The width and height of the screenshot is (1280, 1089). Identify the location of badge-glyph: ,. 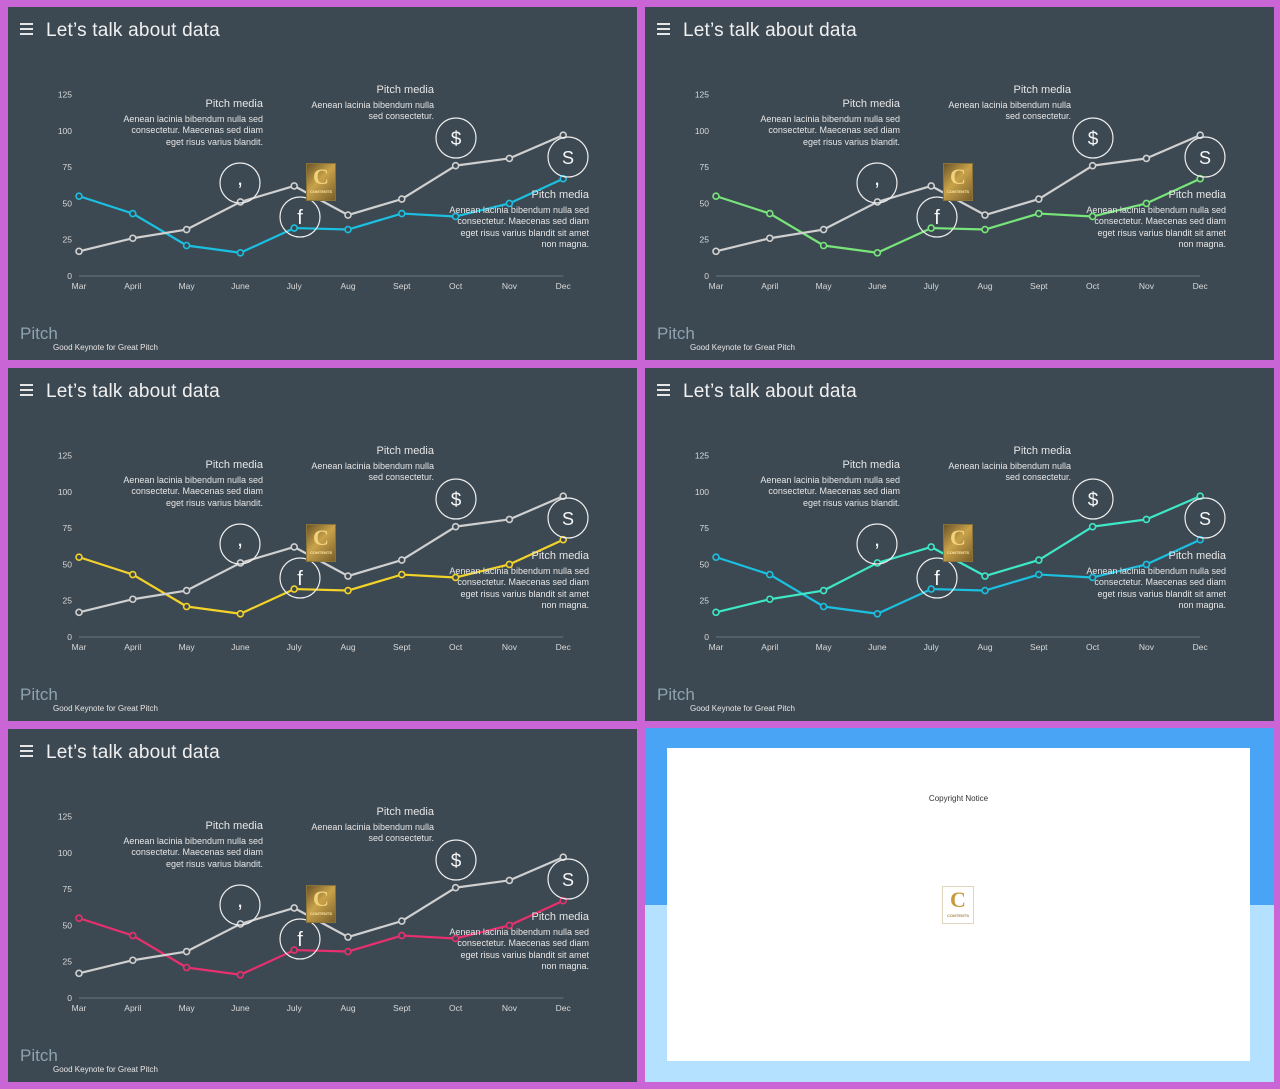
(240, 538).